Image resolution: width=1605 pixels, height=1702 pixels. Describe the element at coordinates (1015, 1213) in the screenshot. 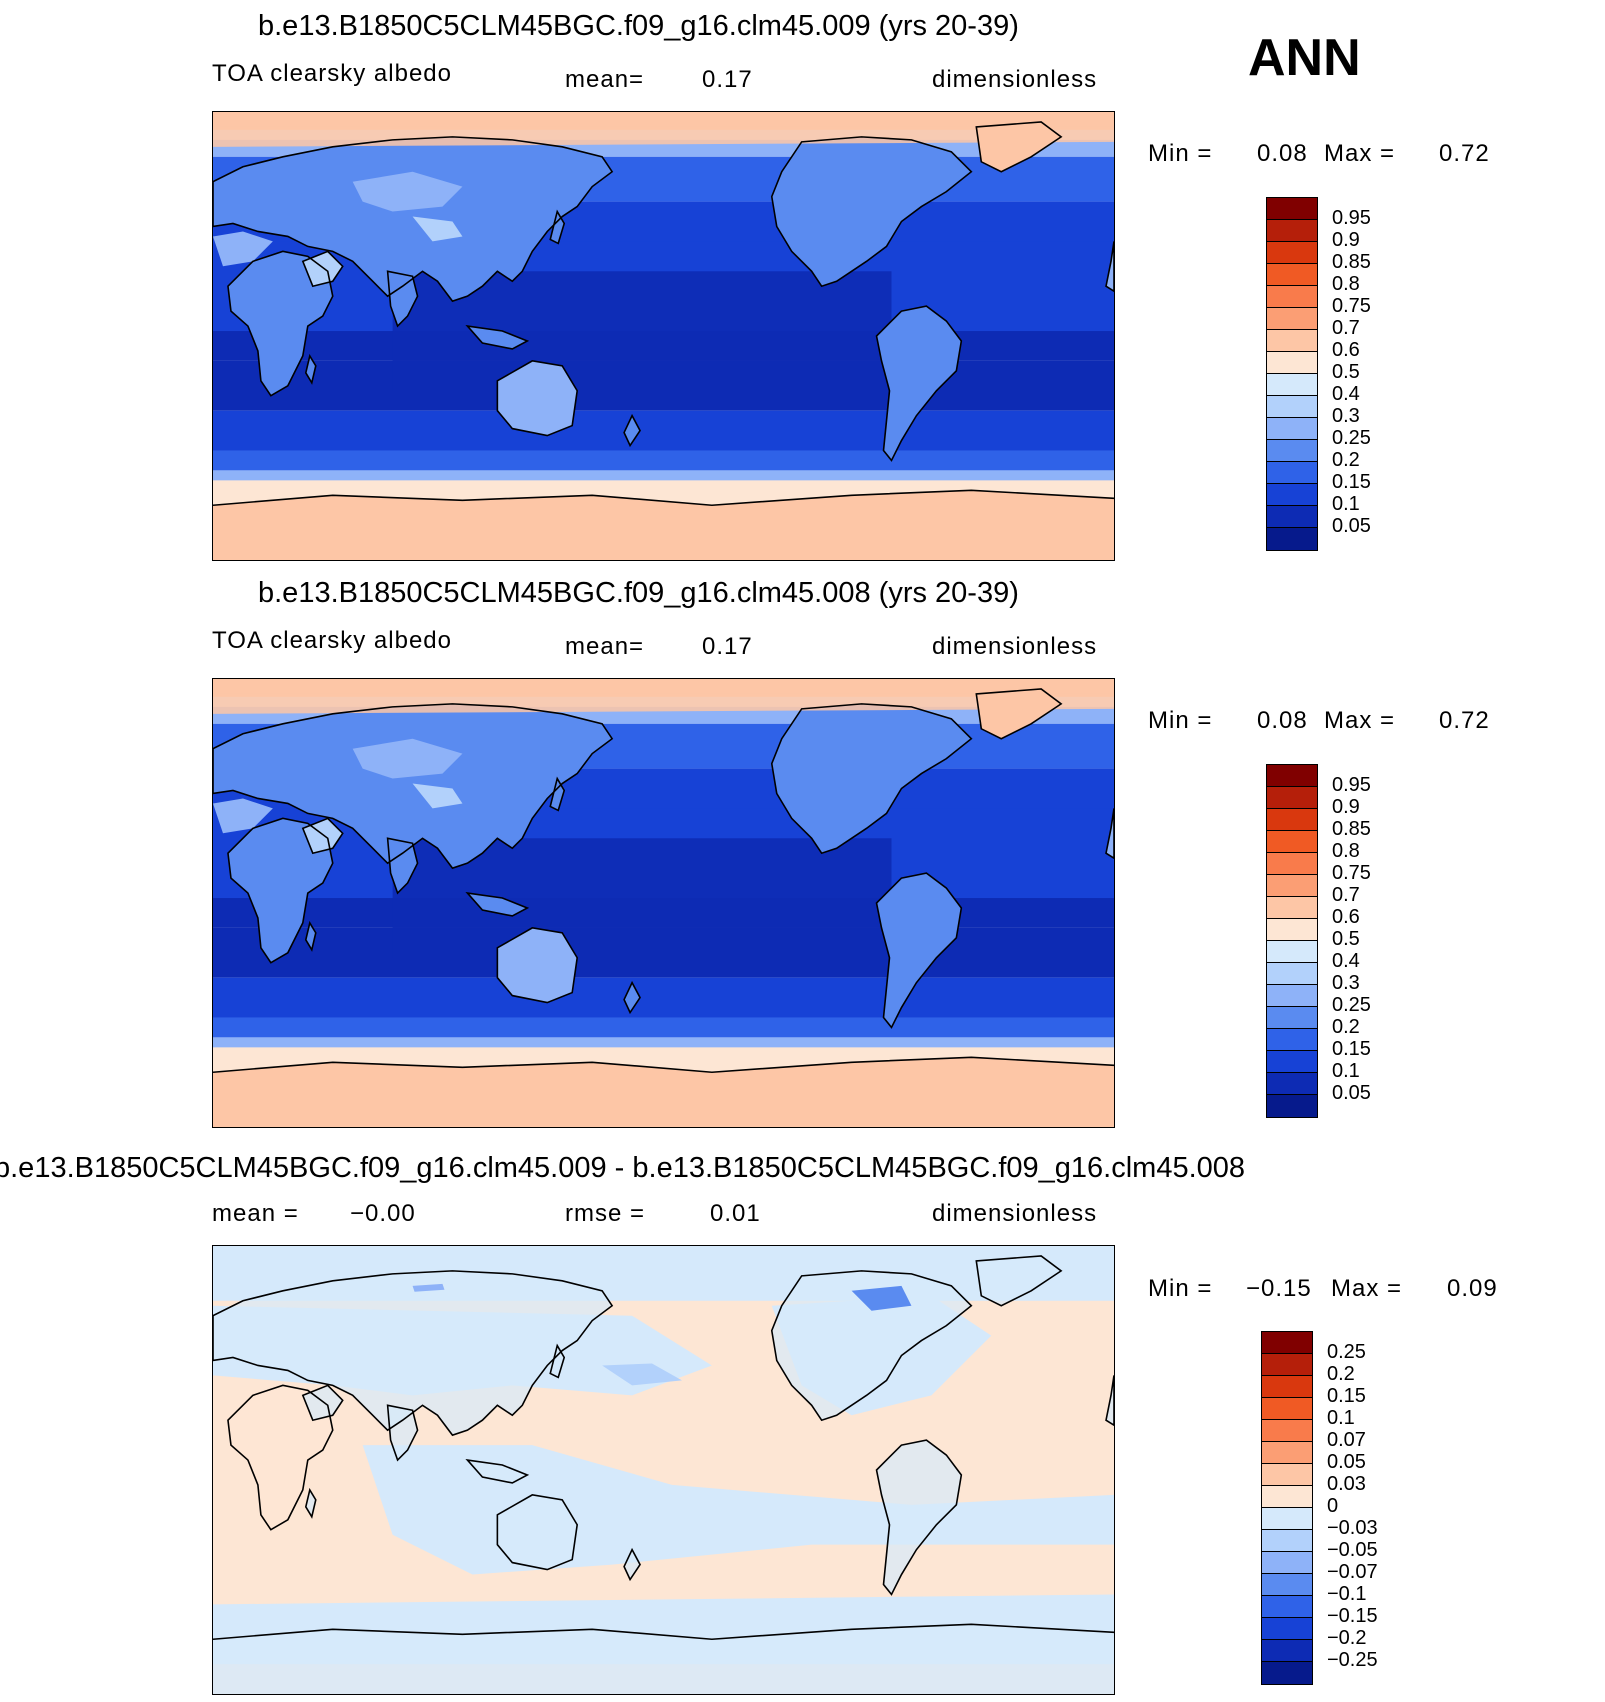

I see `panel-3-units: dimensionless` at that location.